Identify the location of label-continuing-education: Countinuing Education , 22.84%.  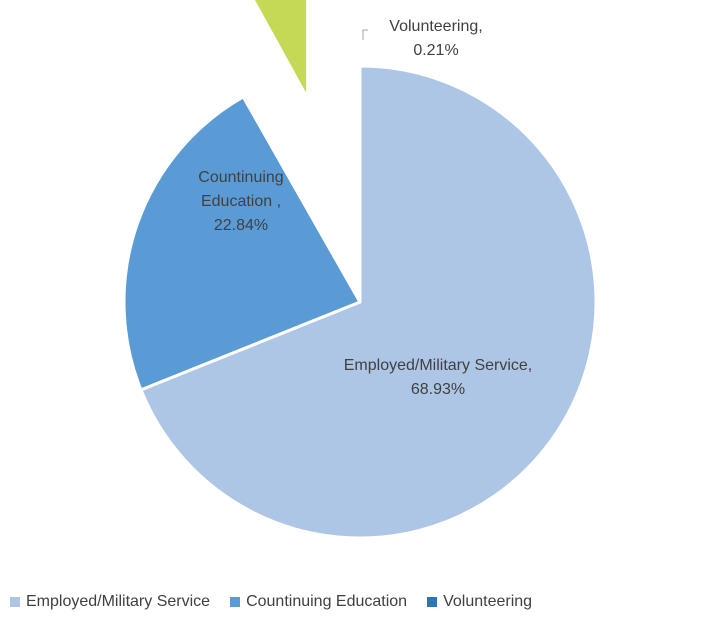
(240, 201).